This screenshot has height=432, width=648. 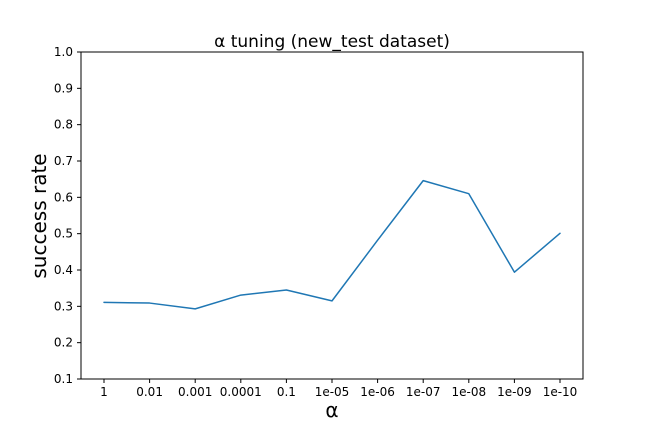 I want to click on y-tick-label: 0.1, so click(x=63, y=379).